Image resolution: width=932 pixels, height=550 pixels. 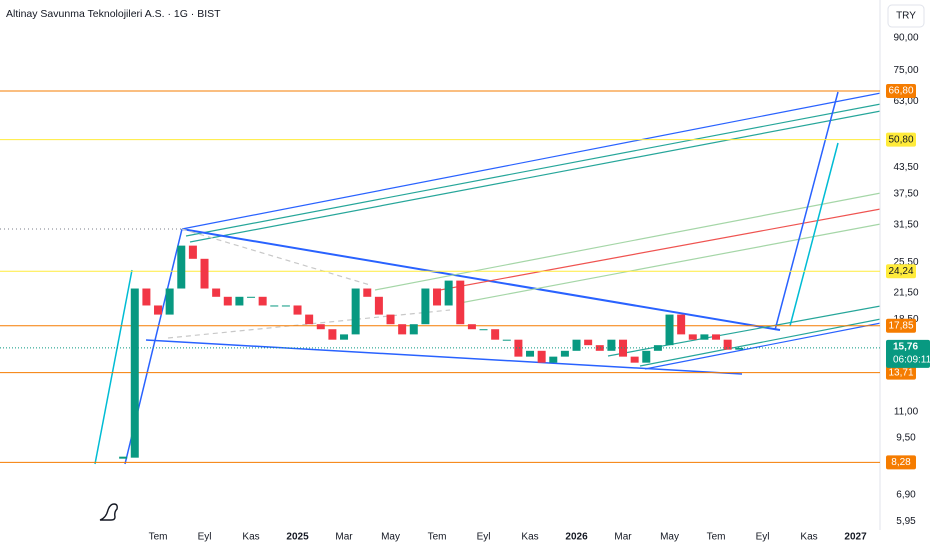 What do you see at coordinates (855, 537) in the screenshot?
I see `x-tick-label: 2027` at bounding box center [855, 537].